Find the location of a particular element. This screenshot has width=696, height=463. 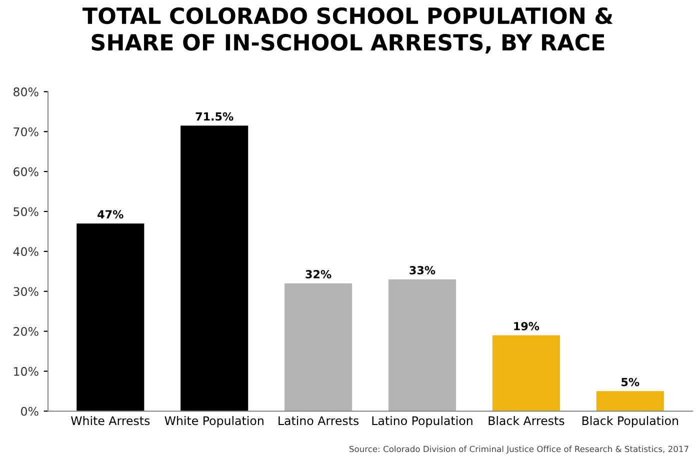

y-tick-label: 20% is located at coordinates (26, 331).